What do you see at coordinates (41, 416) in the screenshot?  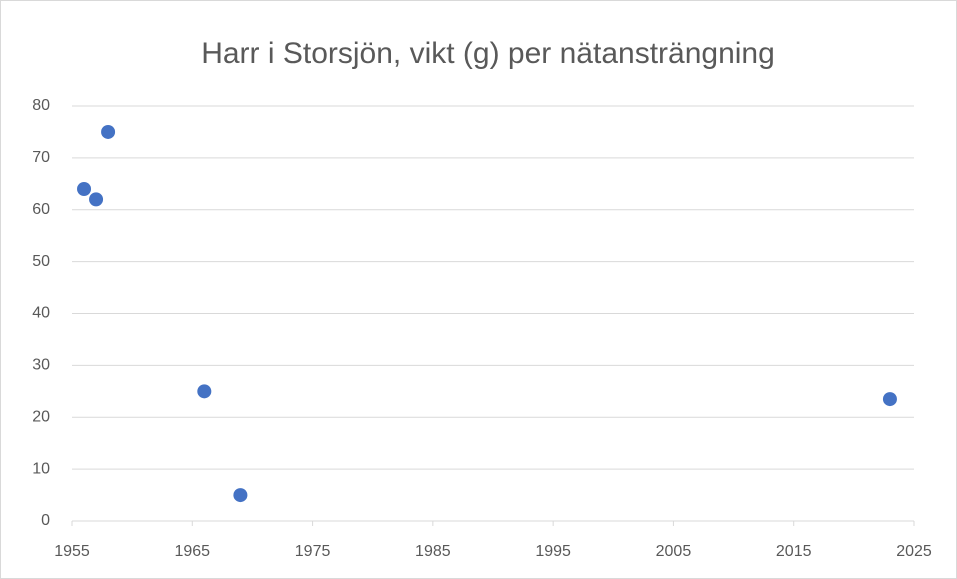 I see `y-tick-label: 20` at bounding box center [41, 416].